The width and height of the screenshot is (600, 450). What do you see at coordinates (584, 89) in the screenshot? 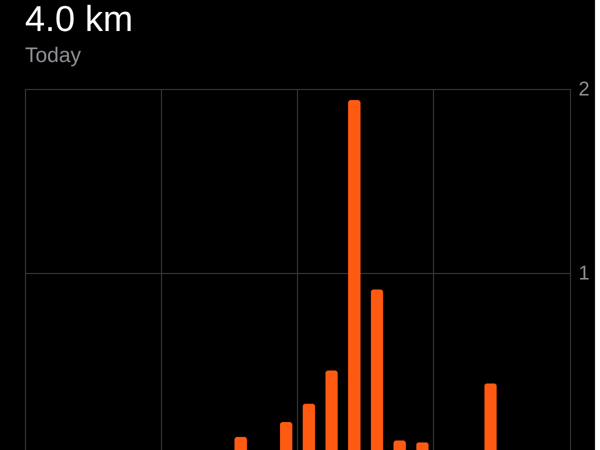
I see `y-tick-label: 2` at bounding box center [584, 89].